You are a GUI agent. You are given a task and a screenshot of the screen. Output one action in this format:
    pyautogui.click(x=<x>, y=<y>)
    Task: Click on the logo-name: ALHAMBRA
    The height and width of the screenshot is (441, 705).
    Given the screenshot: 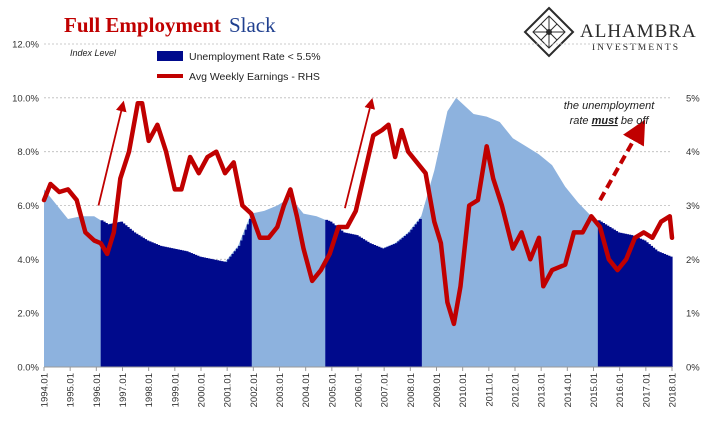 What is the action you would take?
    pyautogui.click(x=638, y=31)
    